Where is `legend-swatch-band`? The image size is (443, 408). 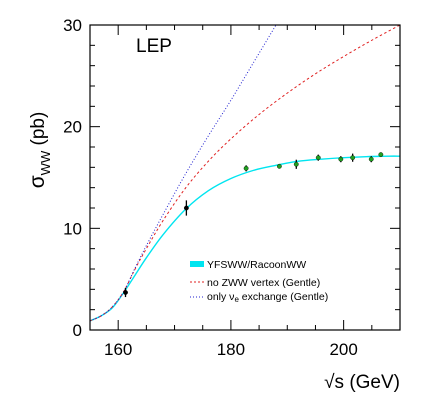
legend-swatch-band is located at coordinates (197, 264).